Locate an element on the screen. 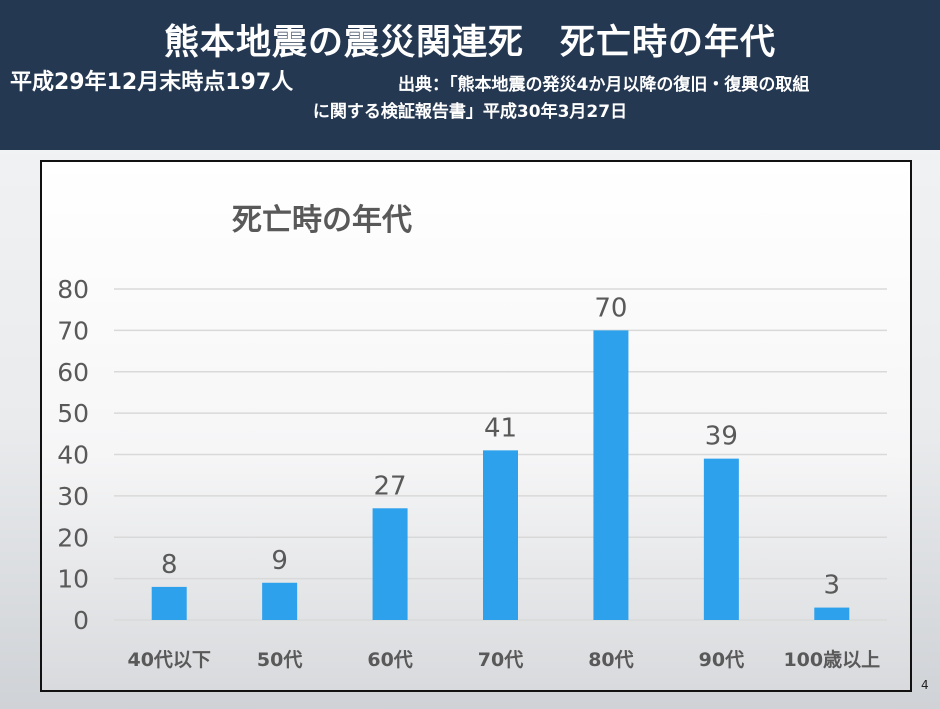 Image resolution: width=940 pixels, height=709 pixels. y-tick-label: 0 is located at coordinates (81, 620).